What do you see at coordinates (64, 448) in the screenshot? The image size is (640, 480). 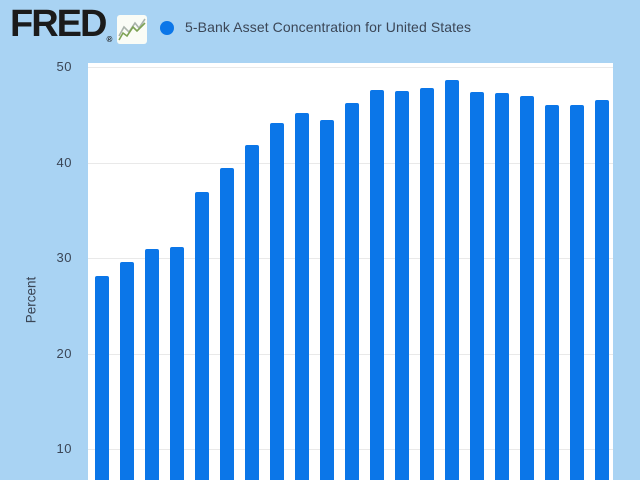 I see `y-tick-label: 10` at bounding box center [64, 448].